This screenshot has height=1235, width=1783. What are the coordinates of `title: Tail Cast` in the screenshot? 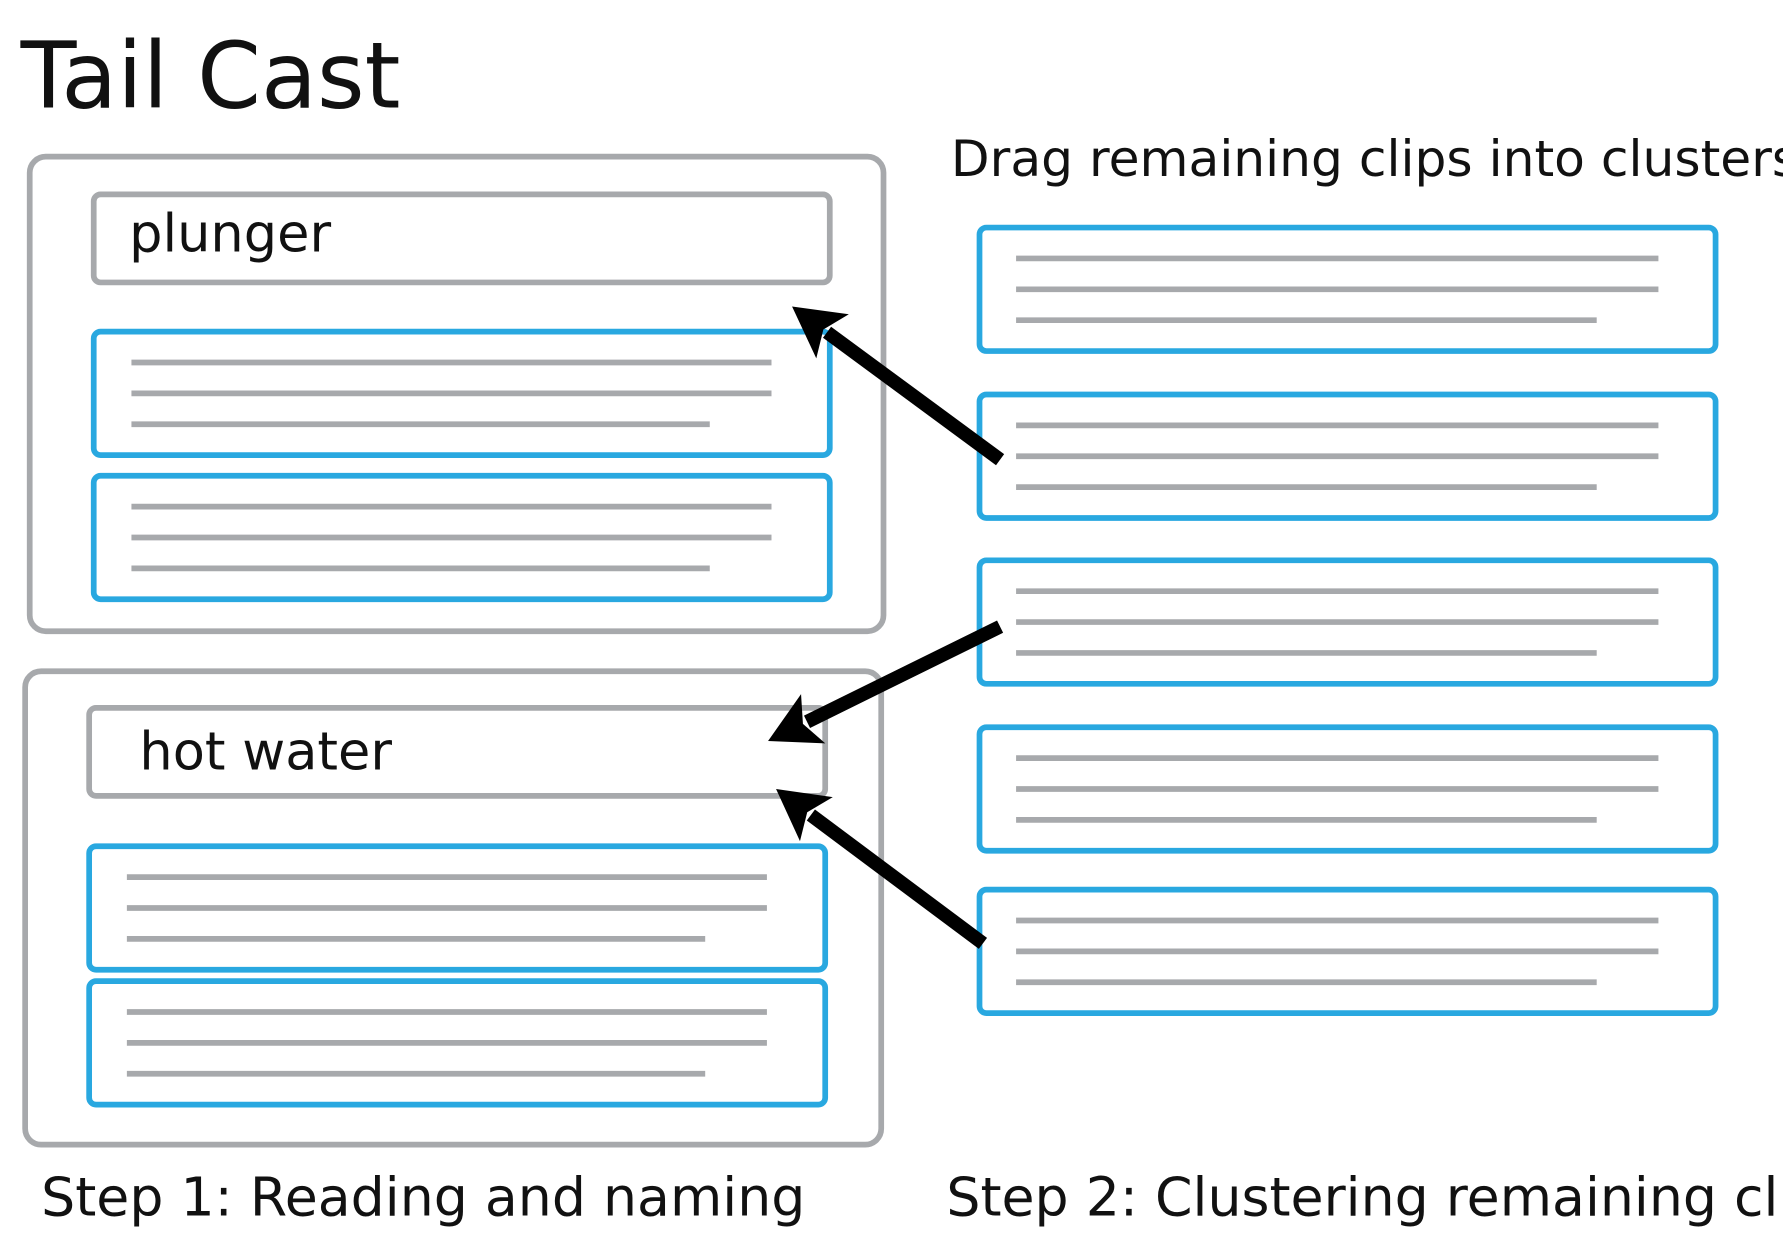 It's located at (210, 75).